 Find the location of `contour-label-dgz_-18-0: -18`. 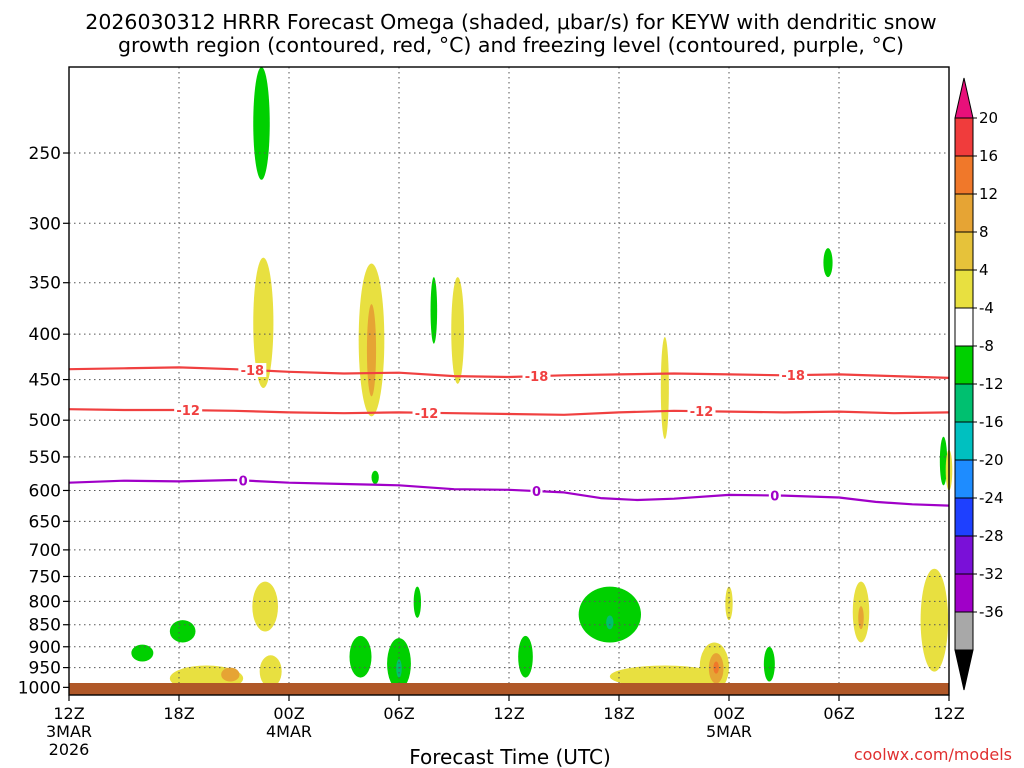

contour-label-dgz_-18-0: -18 is located at coordinates (253, 371).